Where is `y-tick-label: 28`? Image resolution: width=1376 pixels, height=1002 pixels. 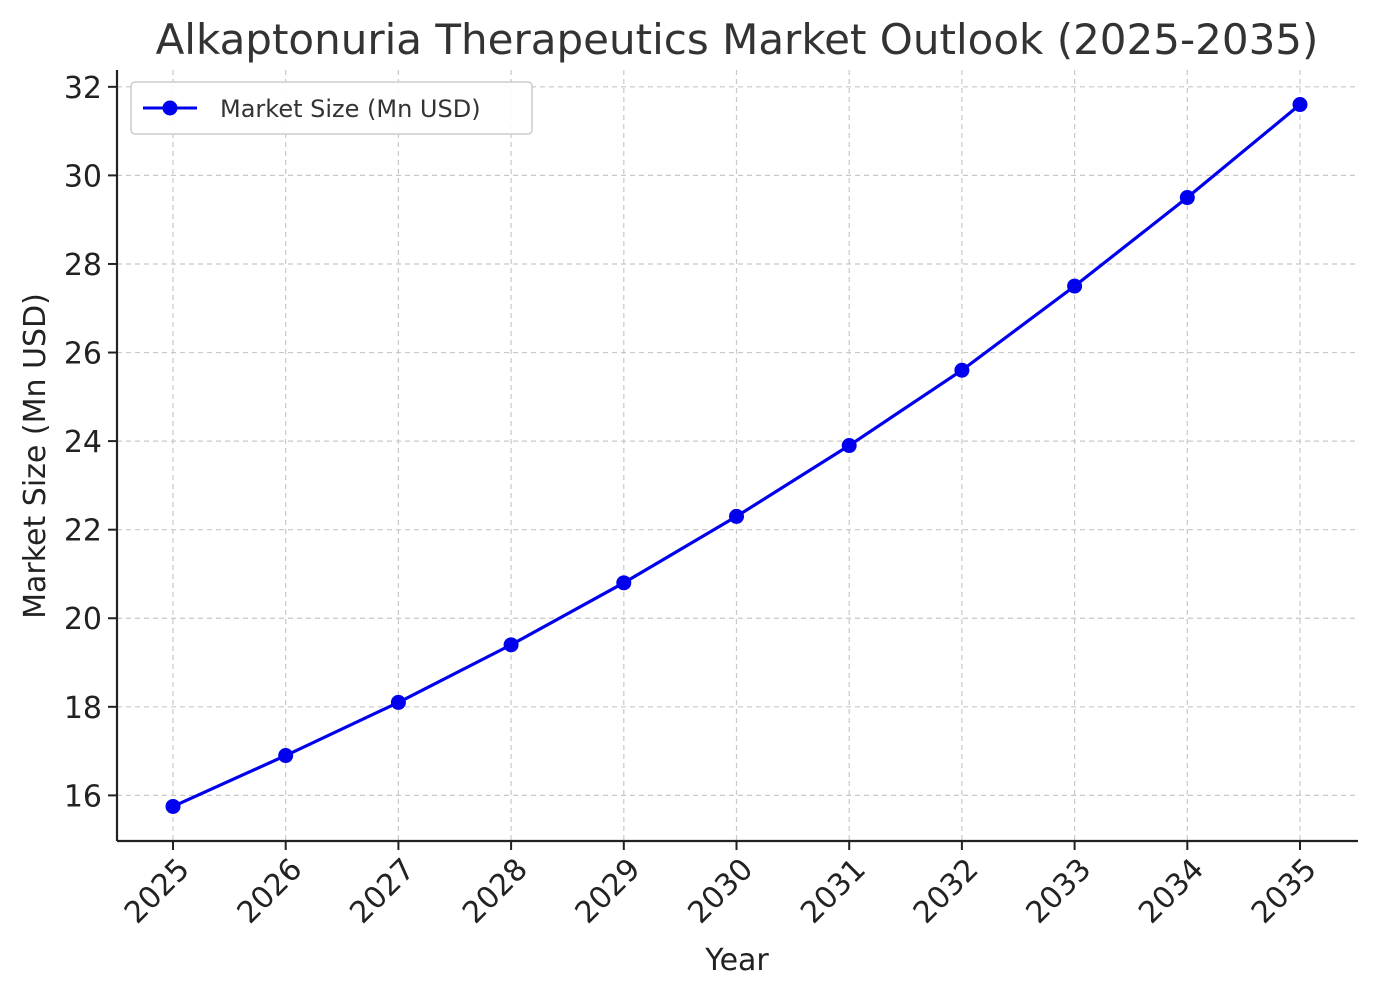 y-tick-label: 28 is located at coordinates (83, 265).